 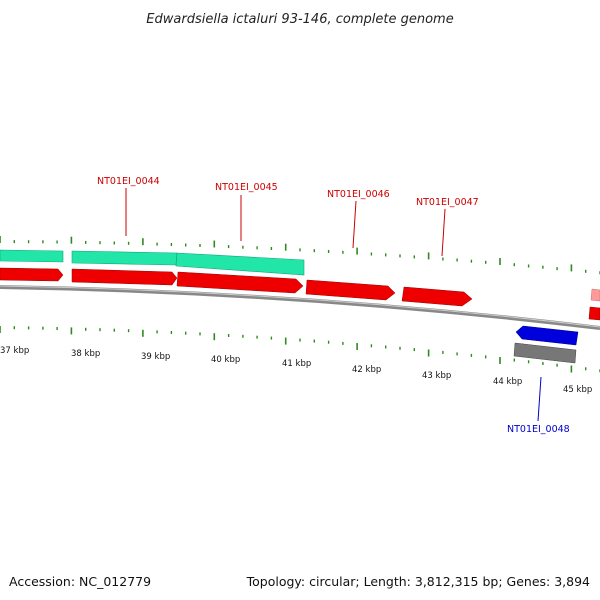 I want to click on forward-cds-track, so click(x=300, y=294).